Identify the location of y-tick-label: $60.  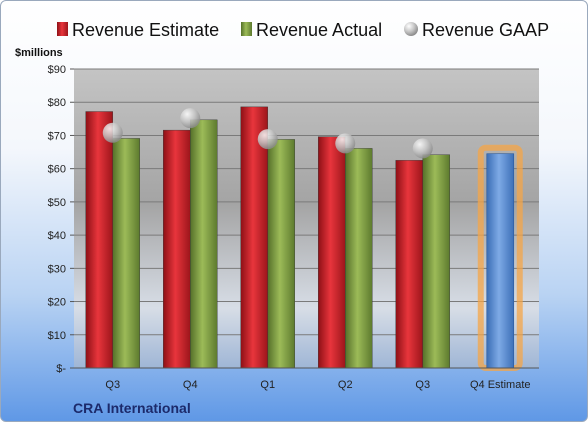
(57, 170).